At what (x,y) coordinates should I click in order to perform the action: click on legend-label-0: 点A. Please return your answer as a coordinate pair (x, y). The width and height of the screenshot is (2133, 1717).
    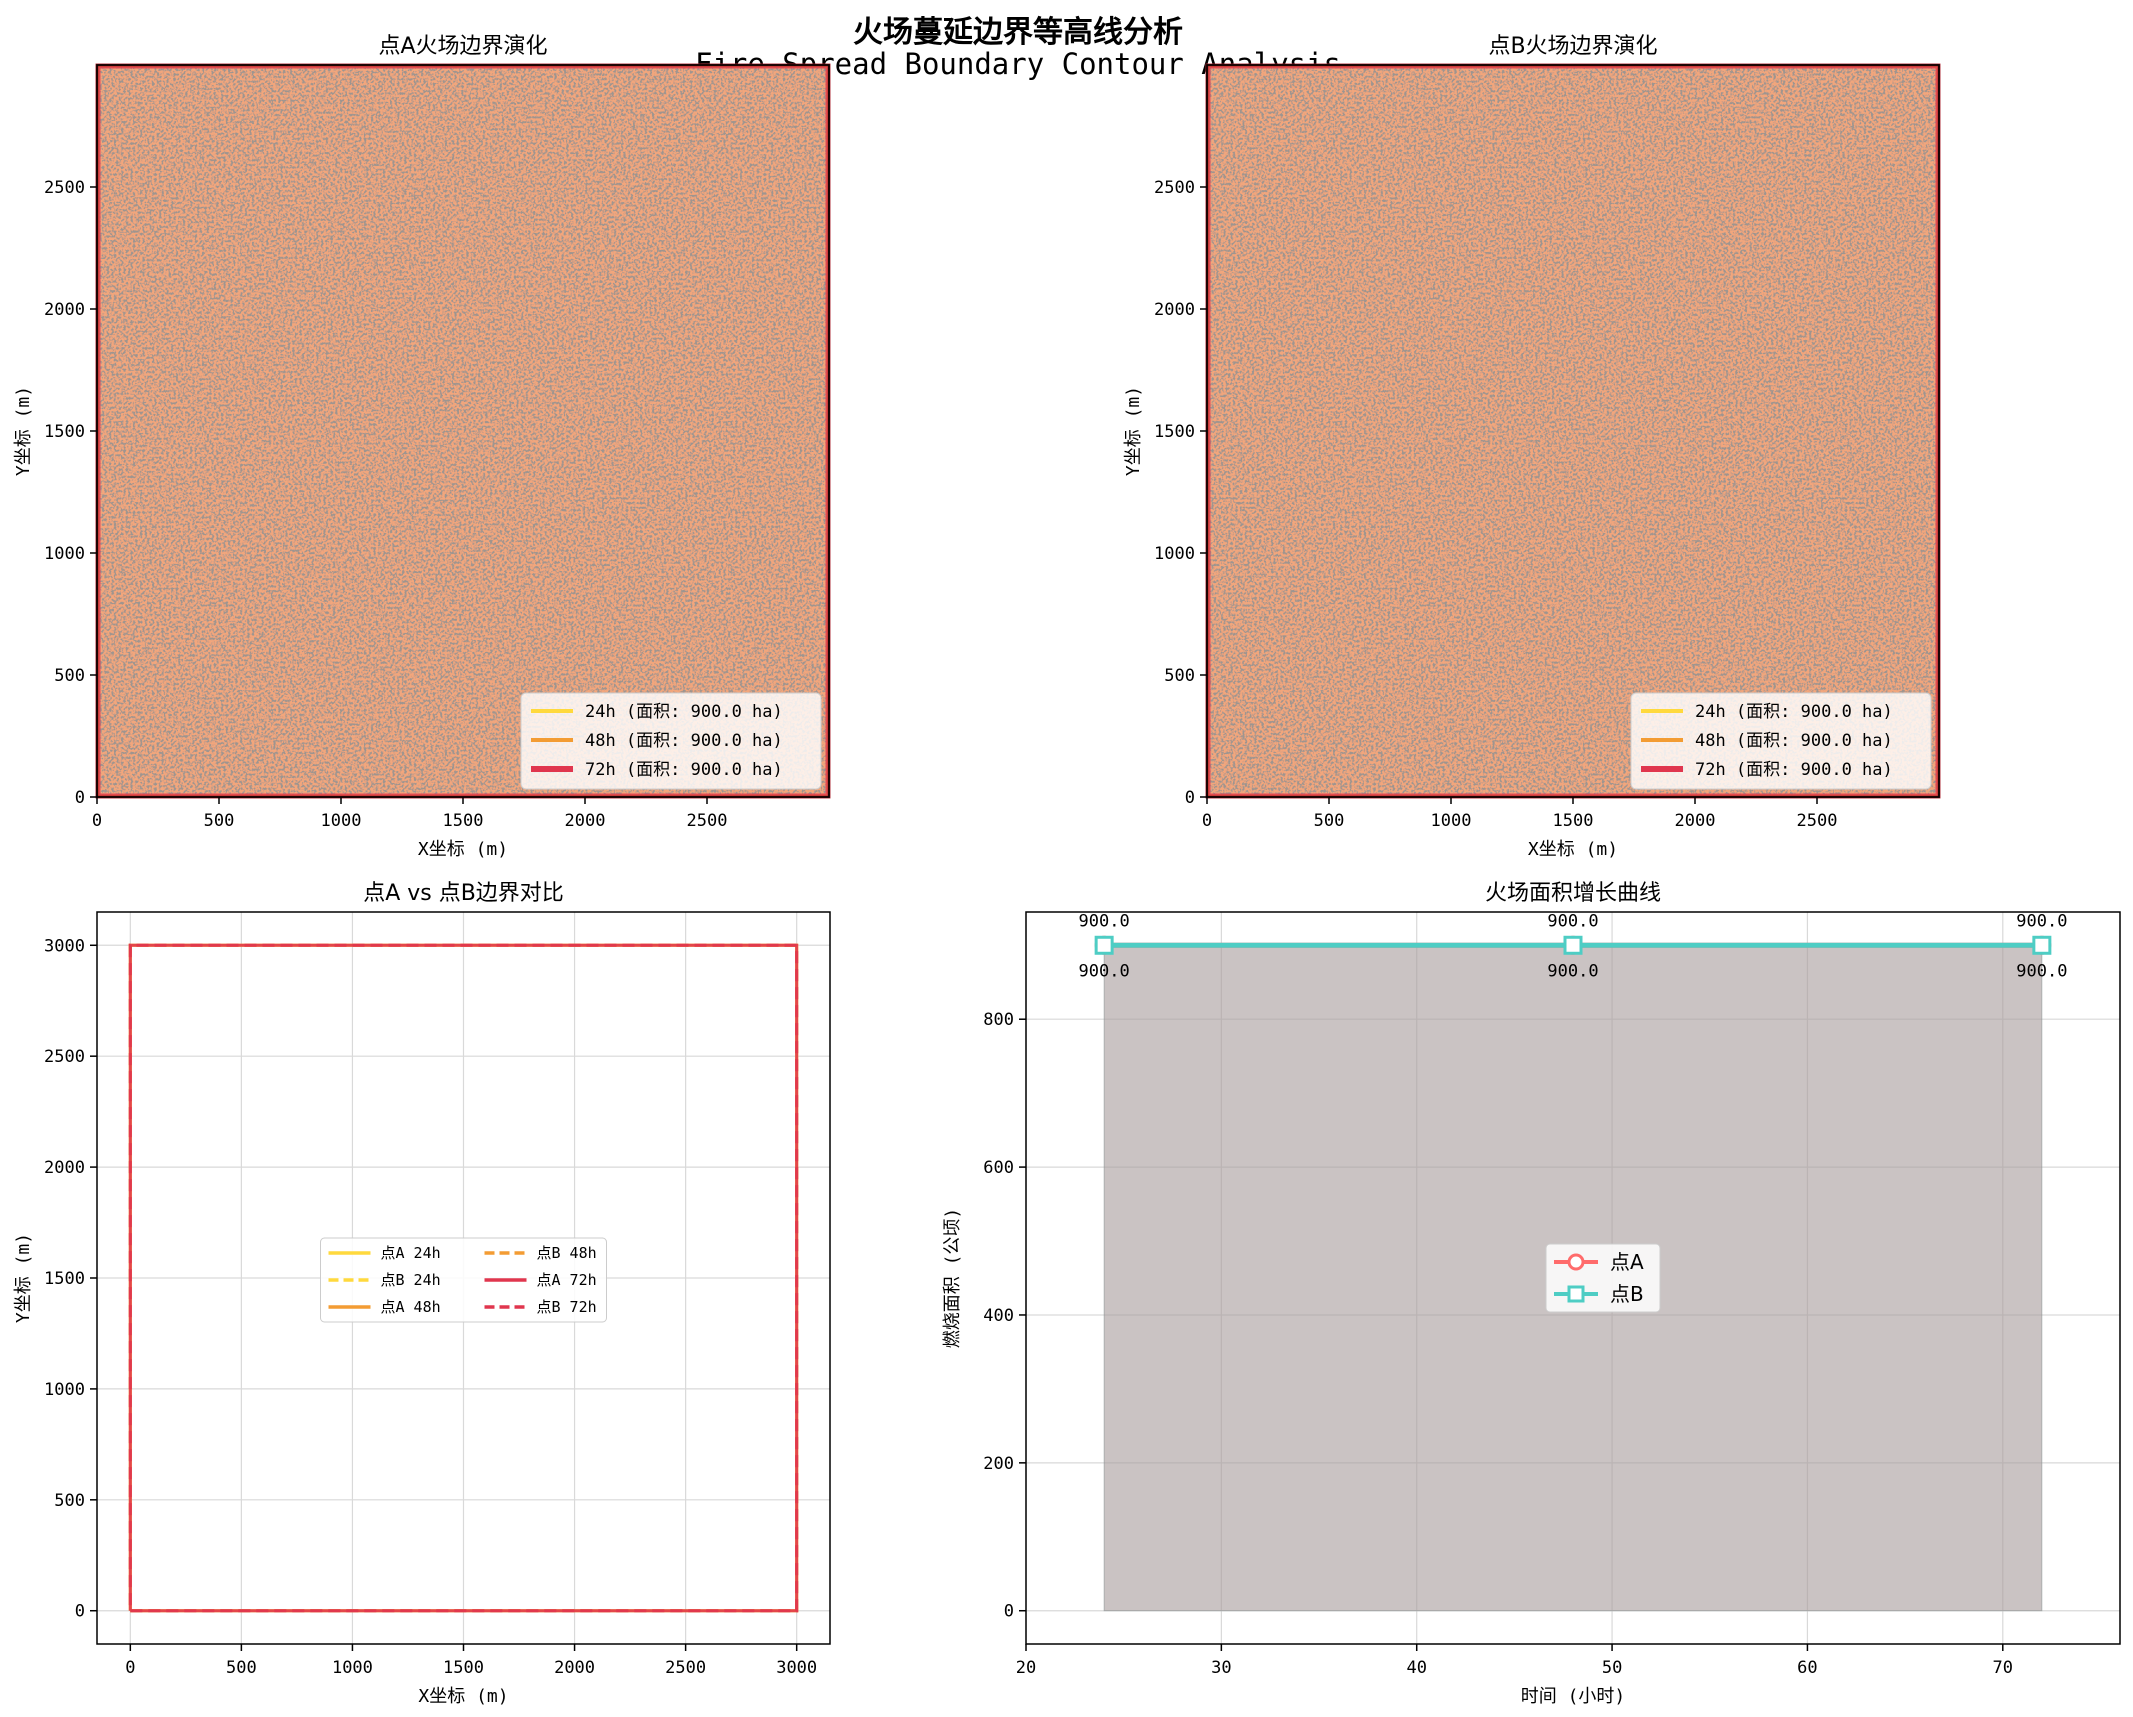
    Looking at the image, I should click on (1627, 1262).